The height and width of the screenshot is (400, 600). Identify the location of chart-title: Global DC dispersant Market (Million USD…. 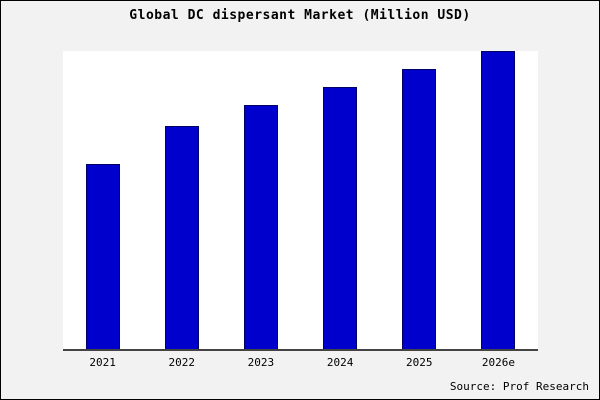
(300, 15).